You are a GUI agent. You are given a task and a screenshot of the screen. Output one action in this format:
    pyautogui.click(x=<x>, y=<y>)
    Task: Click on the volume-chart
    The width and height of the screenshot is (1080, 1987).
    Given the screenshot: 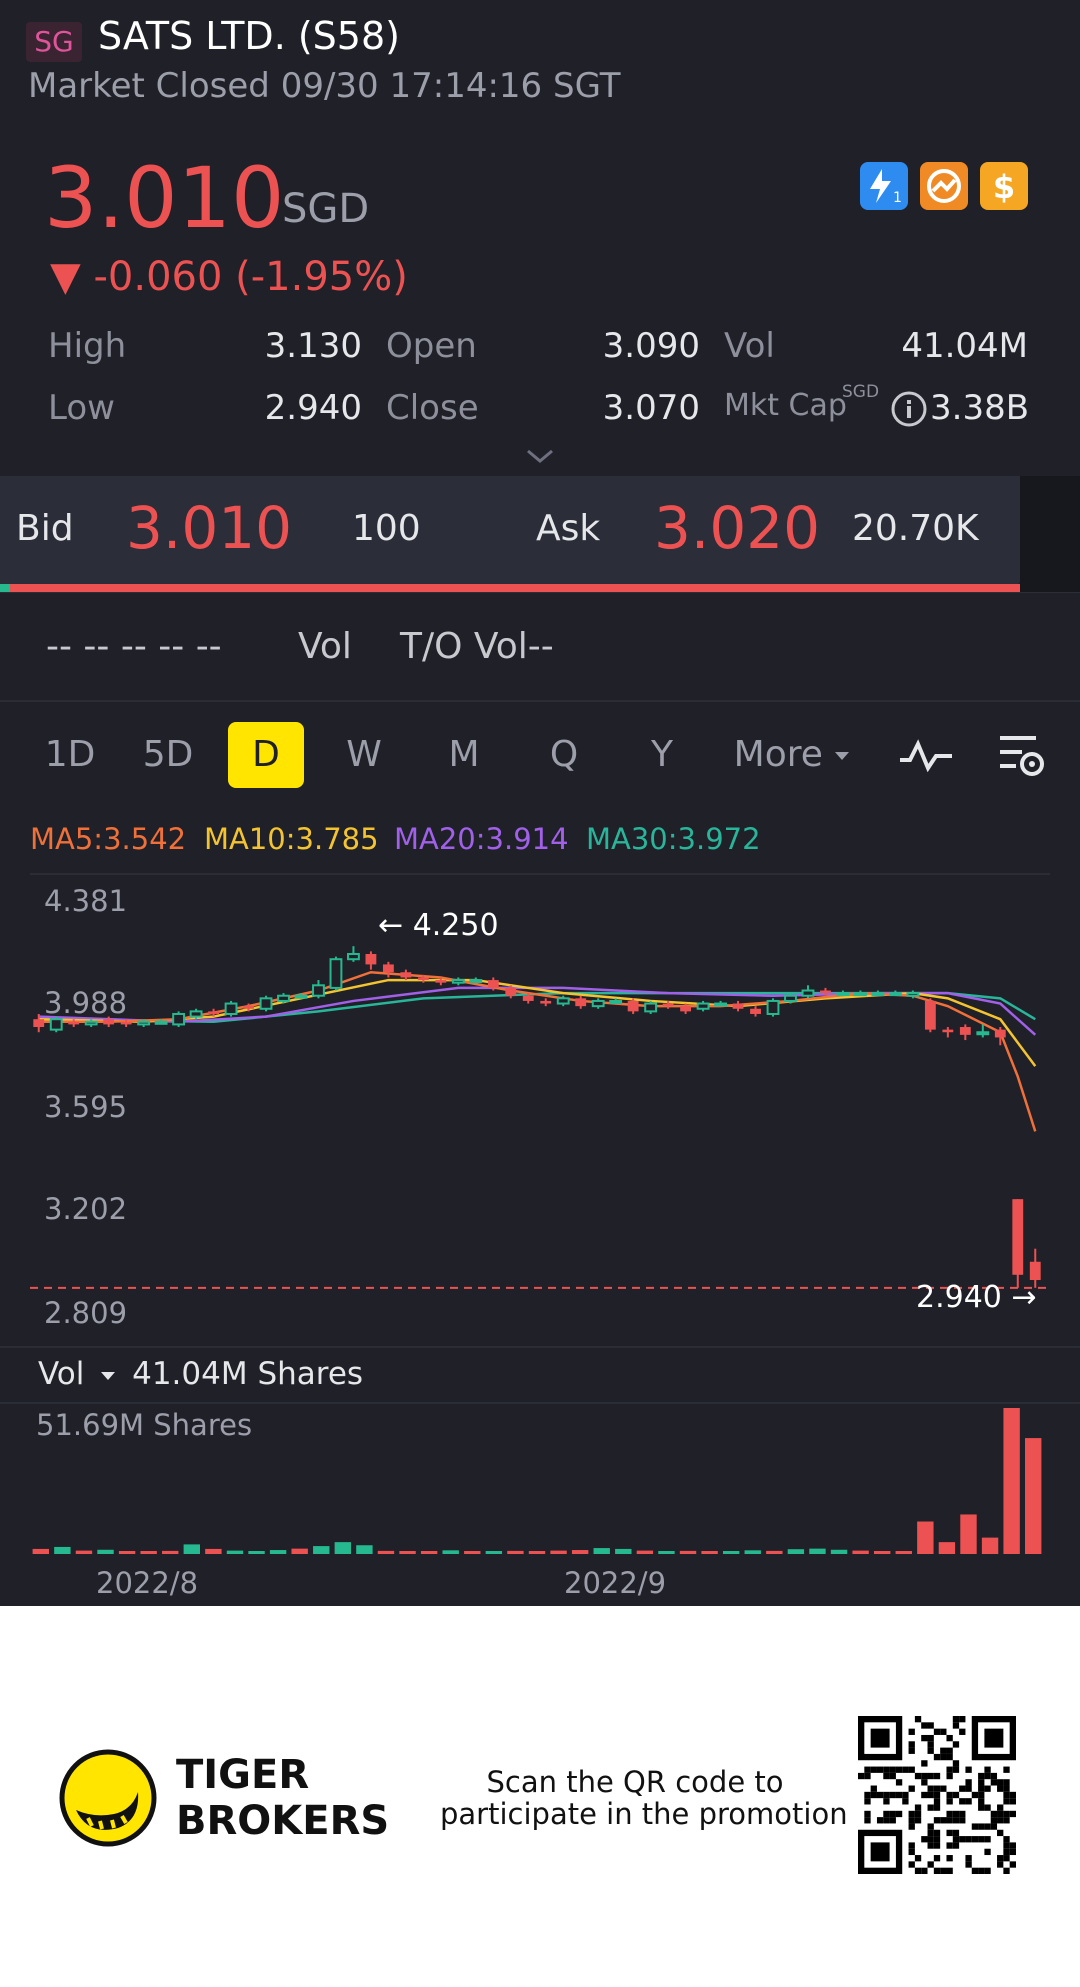 What is the action you would take?
    pyautogui.click(x=540, y=1480)
    